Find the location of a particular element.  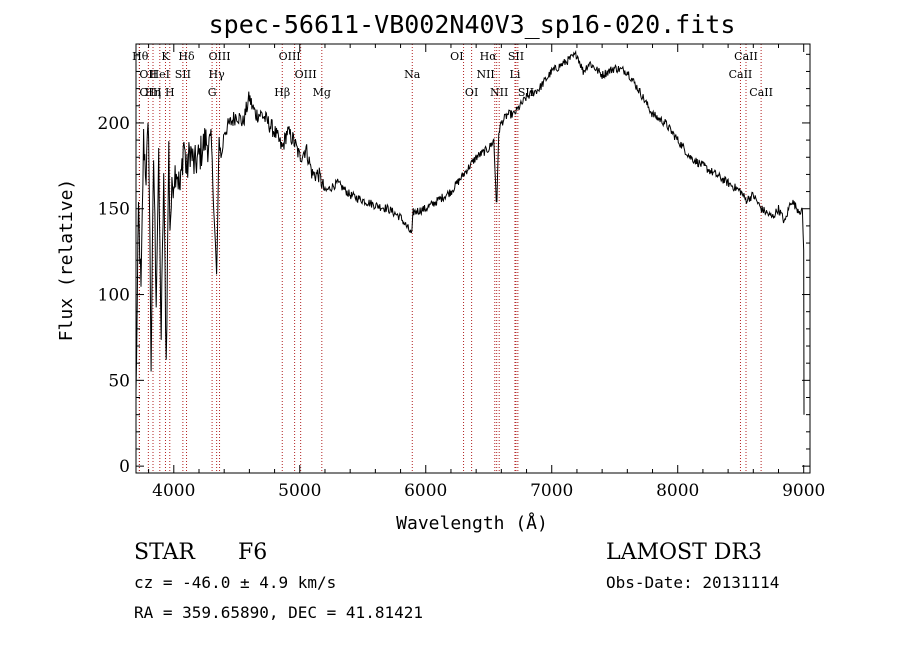

chart-title: spec-56611-VB002N40V3_sp16-020.fits is located at coordinates (472, 24).